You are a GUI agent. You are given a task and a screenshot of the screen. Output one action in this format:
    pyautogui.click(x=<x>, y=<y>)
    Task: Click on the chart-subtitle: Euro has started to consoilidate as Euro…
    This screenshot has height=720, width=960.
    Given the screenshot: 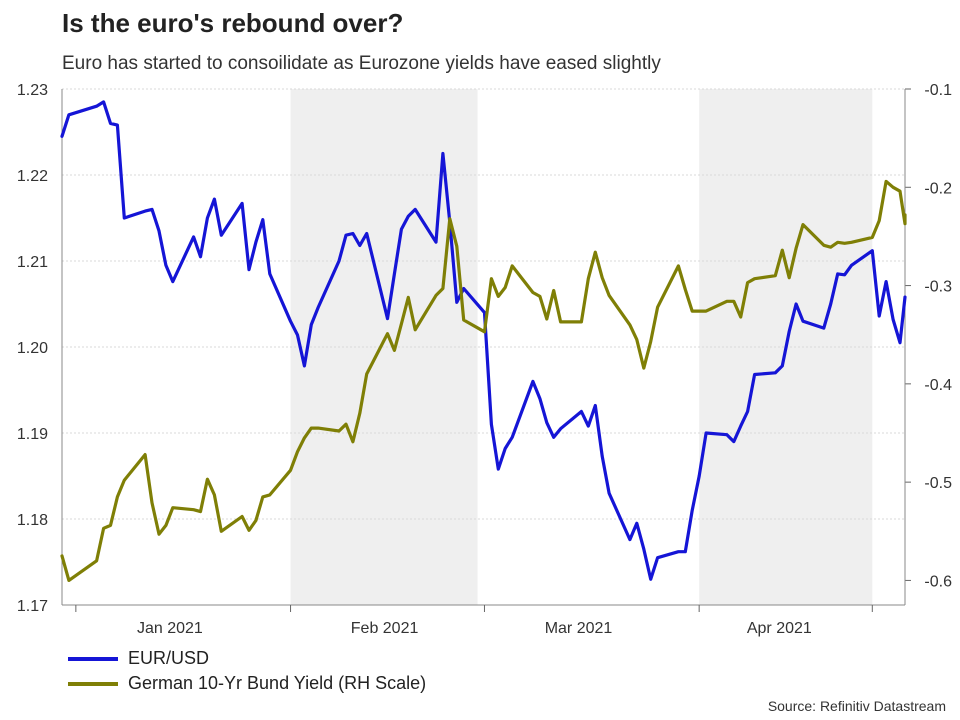 What is the action you would take?
    pyautogui.click(x=361, y=63)
    